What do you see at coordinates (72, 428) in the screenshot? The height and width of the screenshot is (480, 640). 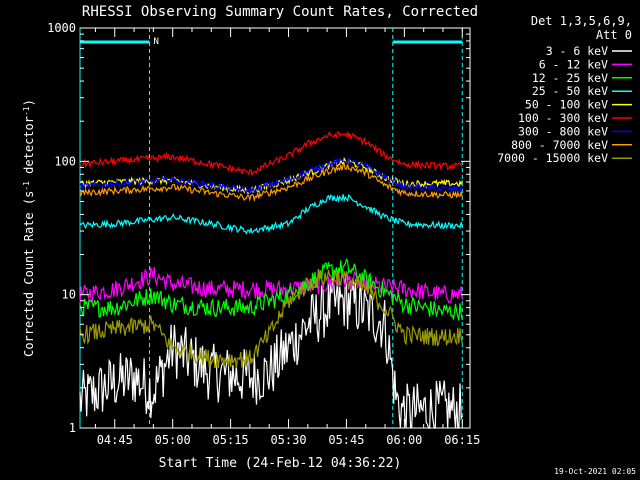 I see `y-tick-label: 1` at bounding box center [72, 428].